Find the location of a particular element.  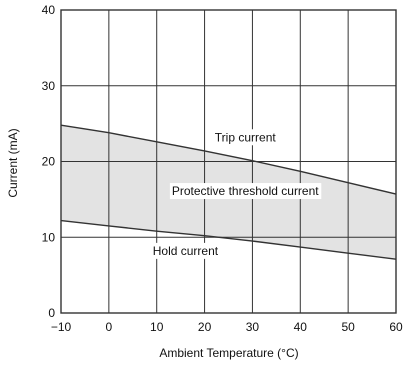

x-tick-label: 30 is located at coordinates (253, 327).